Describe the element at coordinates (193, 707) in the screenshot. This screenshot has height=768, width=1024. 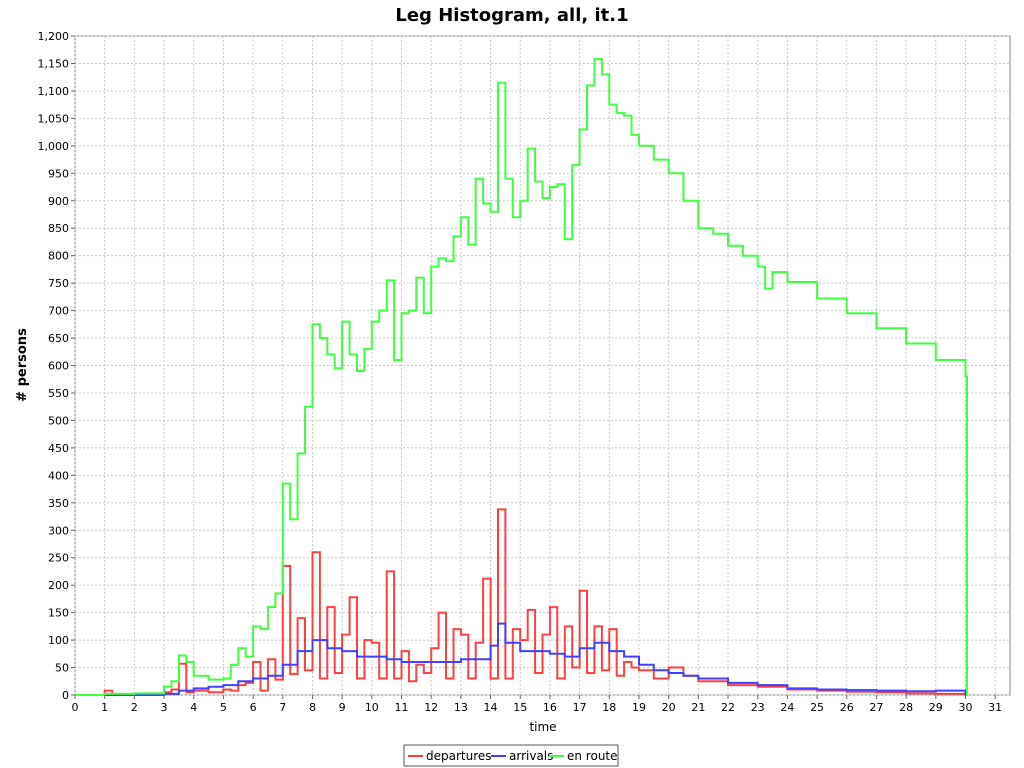
I see `x-tick-label: 4` at that location.